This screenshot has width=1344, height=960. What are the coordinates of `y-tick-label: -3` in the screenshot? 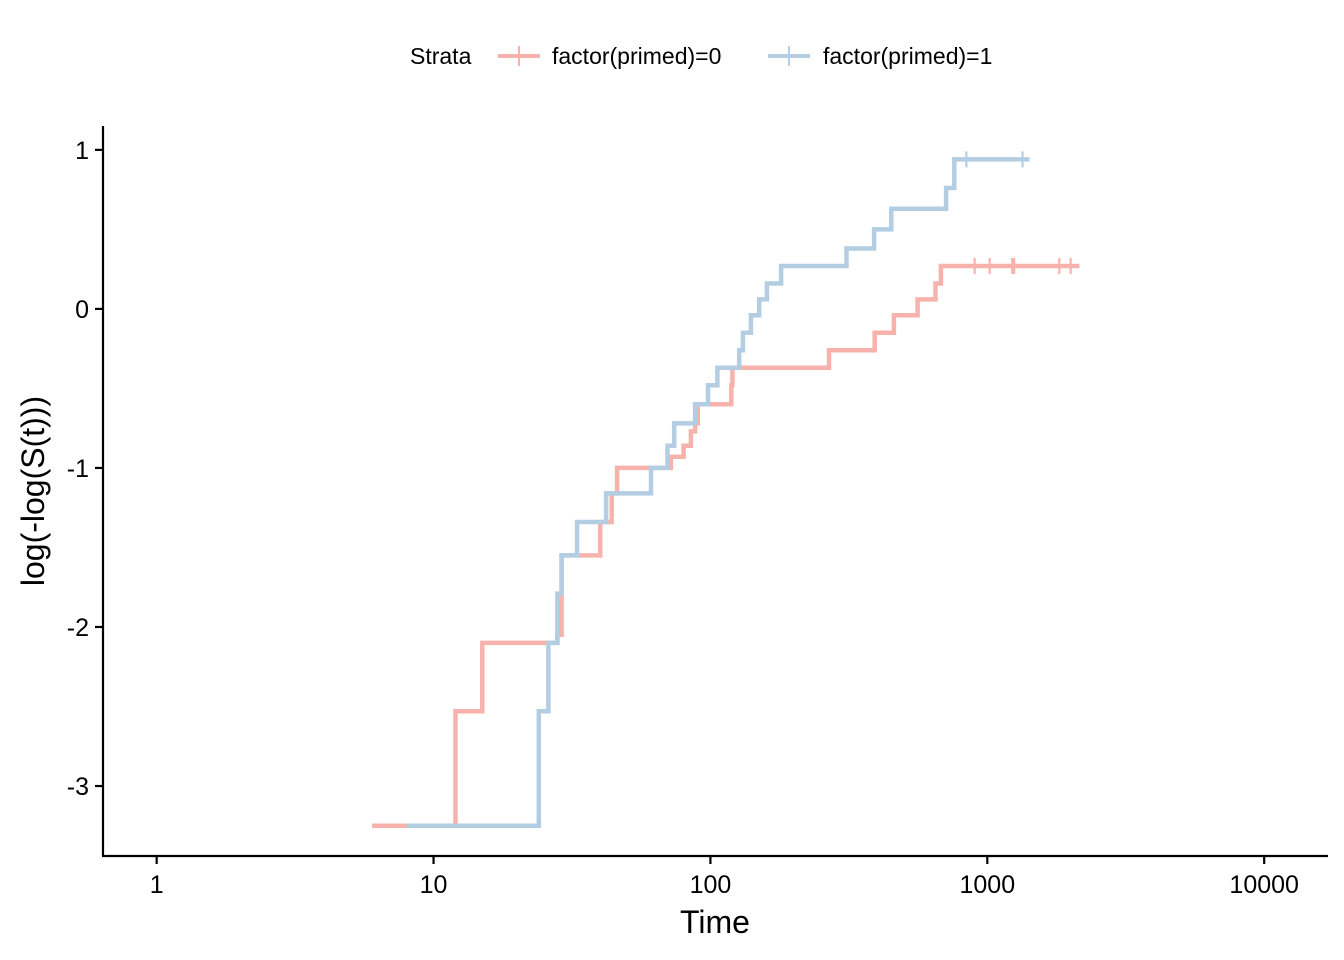 It's located at (78, 787).